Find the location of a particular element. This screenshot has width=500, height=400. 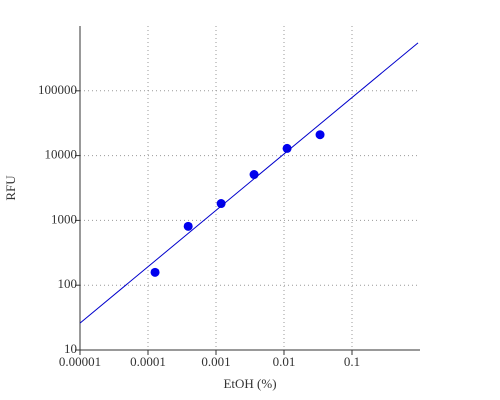

x-tick-label: 0.001 is located at coordinates (215, 361).